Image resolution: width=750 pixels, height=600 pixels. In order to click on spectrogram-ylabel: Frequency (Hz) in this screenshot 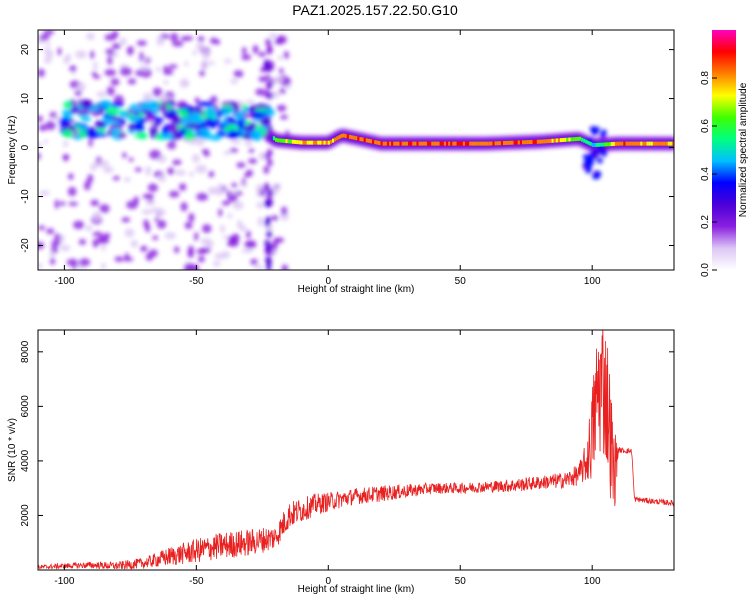, I will do `click(12, 150)`.